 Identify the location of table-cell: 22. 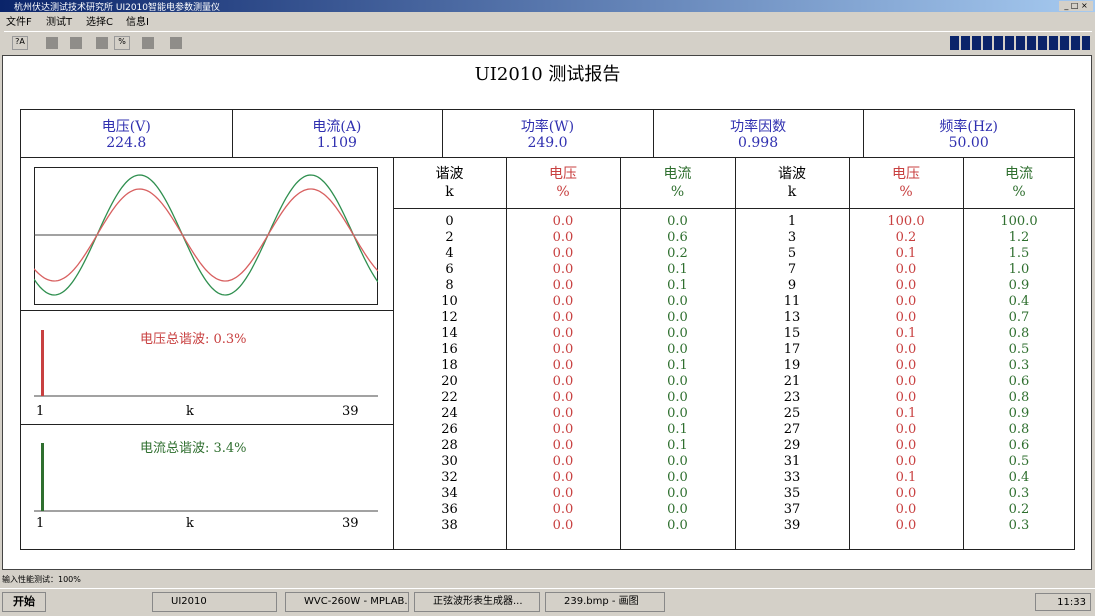
(449, 397).